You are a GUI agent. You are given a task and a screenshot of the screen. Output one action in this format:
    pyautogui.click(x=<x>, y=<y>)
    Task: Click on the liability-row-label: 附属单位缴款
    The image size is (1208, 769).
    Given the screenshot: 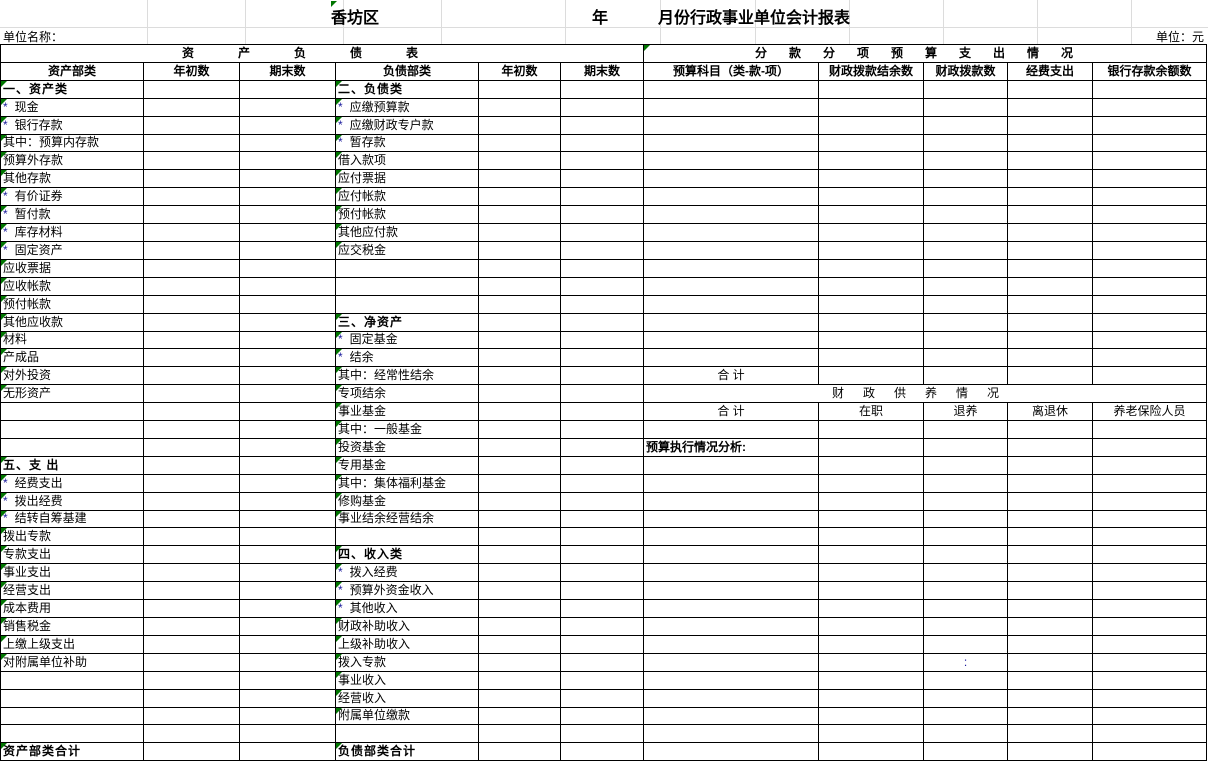 What is the action you would take?
    pyautogui.click(x=407, y=716)
    